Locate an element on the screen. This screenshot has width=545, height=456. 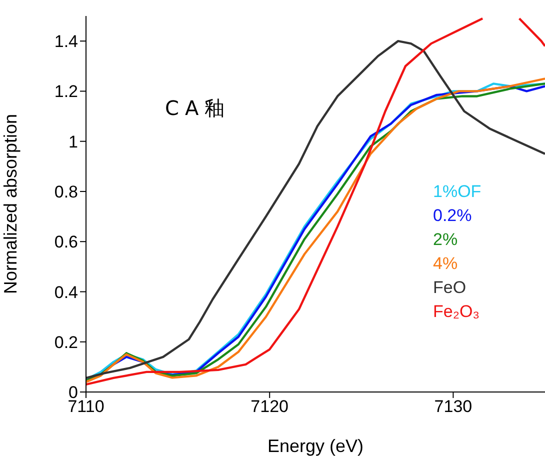
x-axis-title: Energy (eV) is located at coordinates (315, 446).